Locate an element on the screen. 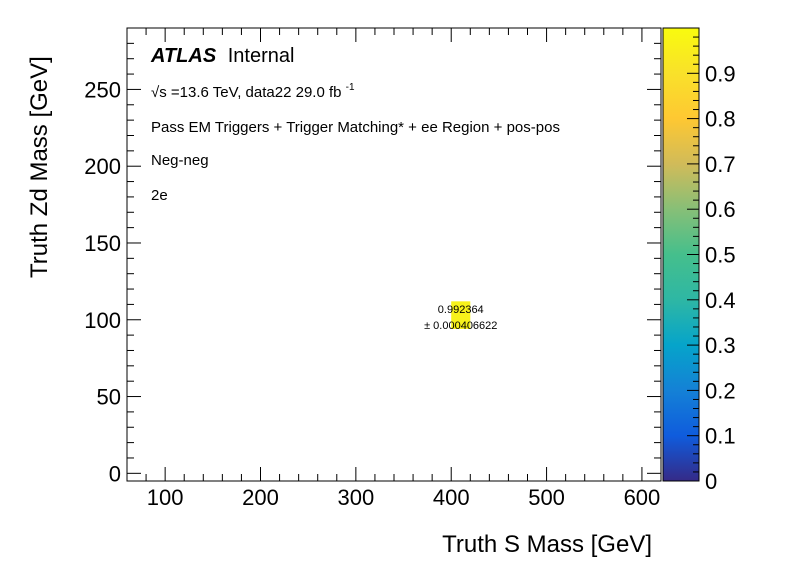  colorbar-tick-label: 0.4 is located at coordinates (720, 300).